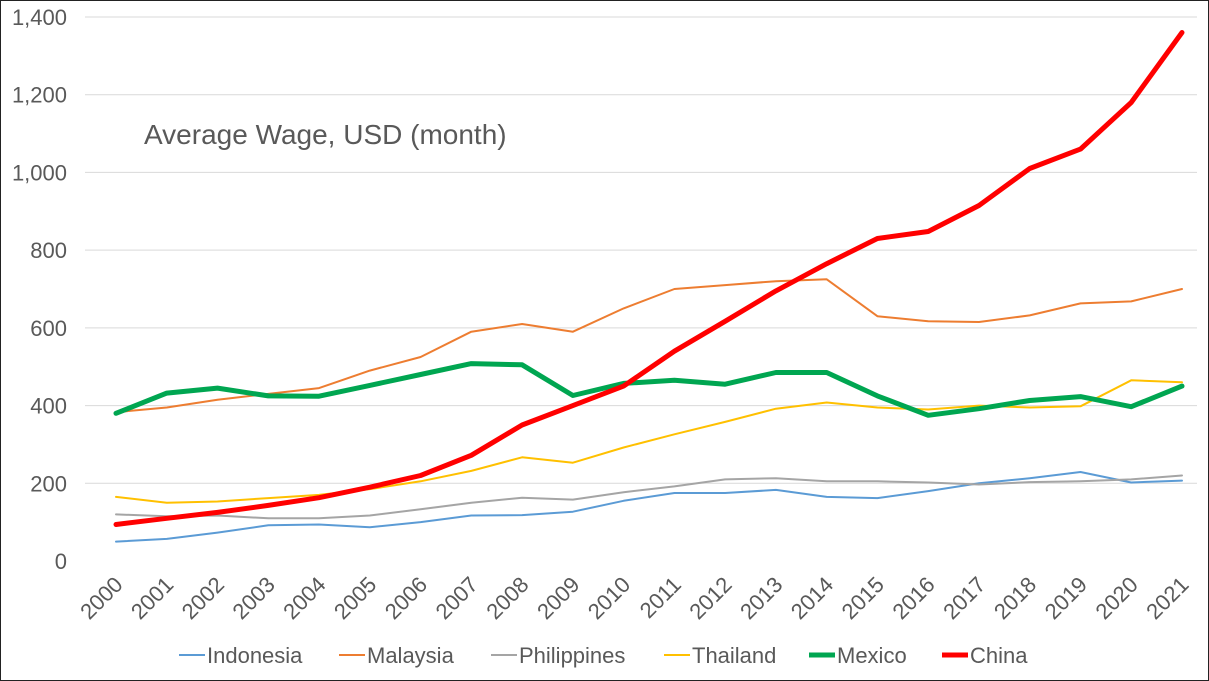 The height and width of the screenshot is (681, 1209). I want to click on y-tick-label: 800, so click(48, 250).